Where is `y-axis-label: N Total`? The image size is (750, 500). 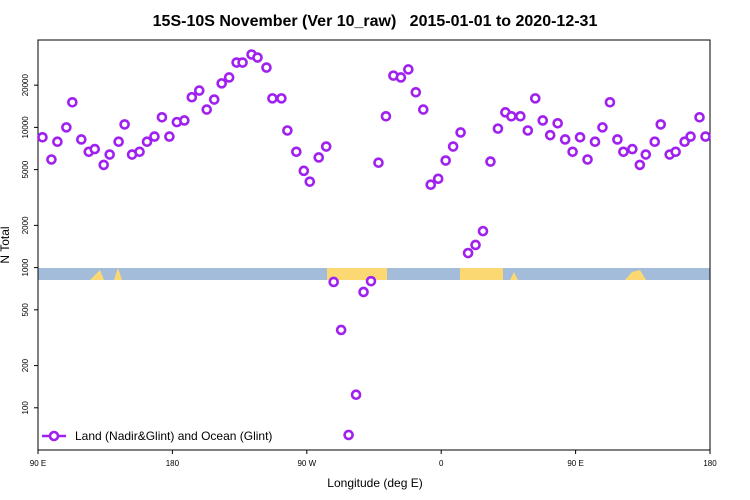 y-axis-label: N Total is located at coordinates (6, 244).